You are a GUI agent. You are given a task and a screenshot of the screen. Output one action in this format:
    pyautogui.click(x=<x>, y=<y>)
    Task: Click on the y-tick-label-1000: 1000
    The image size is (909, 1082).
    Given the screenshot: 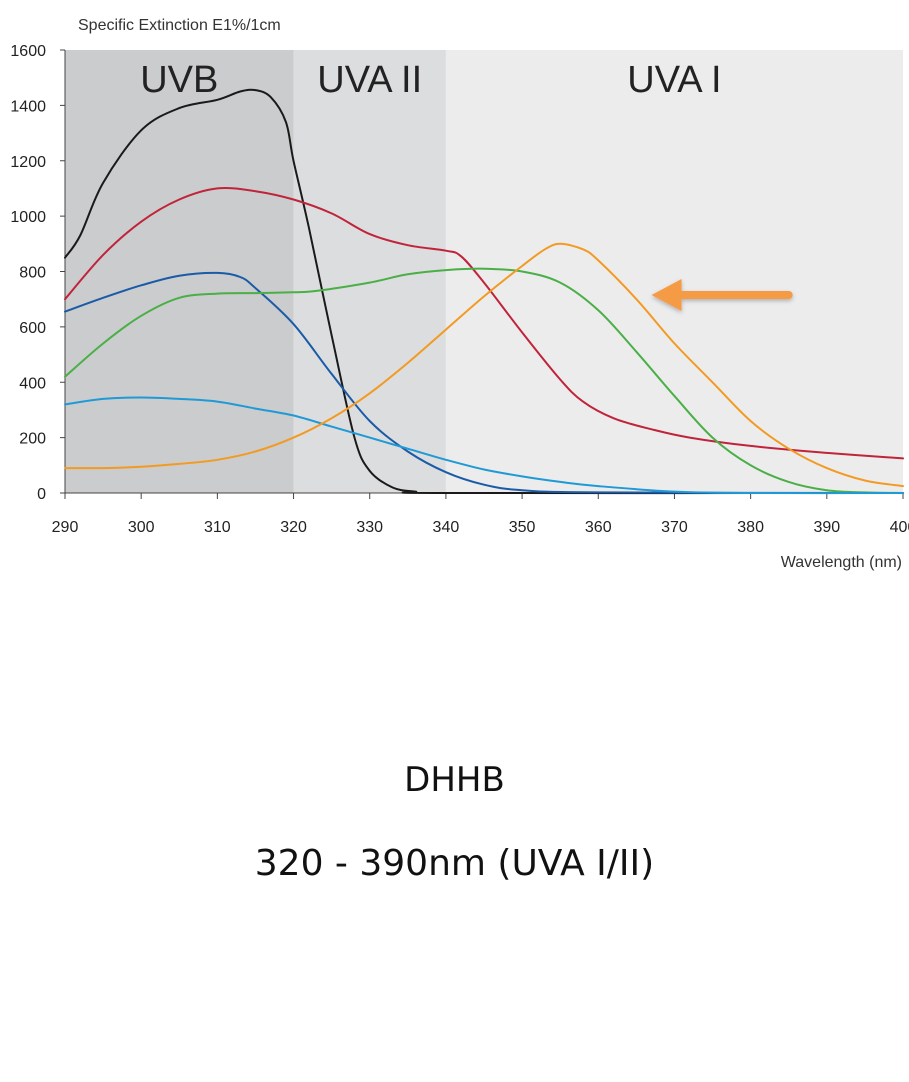 What is the action you would take?
    pyautogui.click(x=28, y=217)
    